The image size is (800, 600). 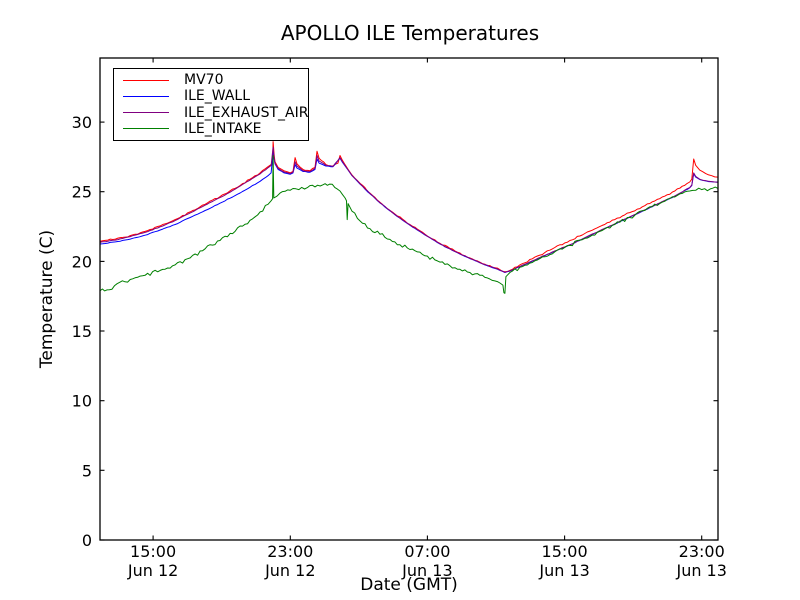 I want to click on legend-label: ILE_EXHAUST_AIR, so click(x=246, y=112).